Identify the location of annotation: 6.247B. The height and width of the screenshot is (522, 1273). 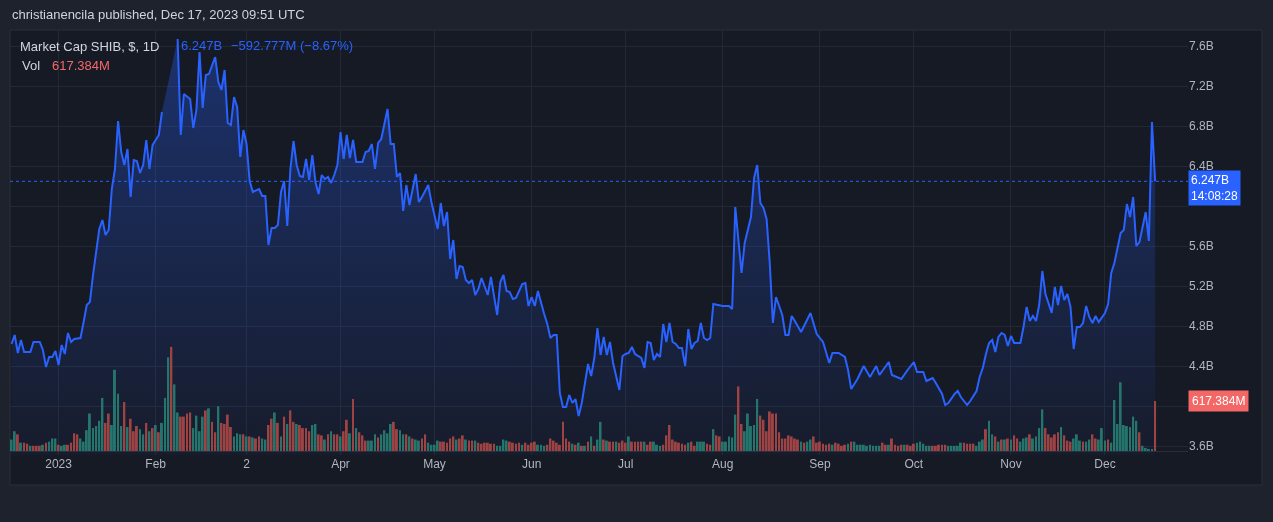
(202, 45).